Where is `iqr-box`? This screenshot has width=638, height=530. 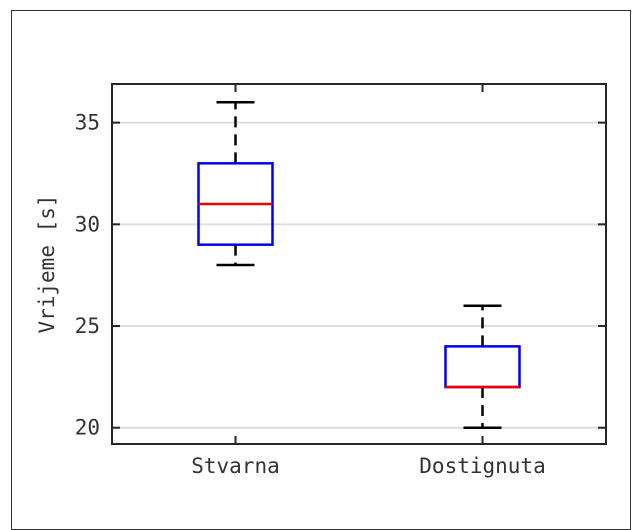
iqr-box is located at coordinates (482, 367).